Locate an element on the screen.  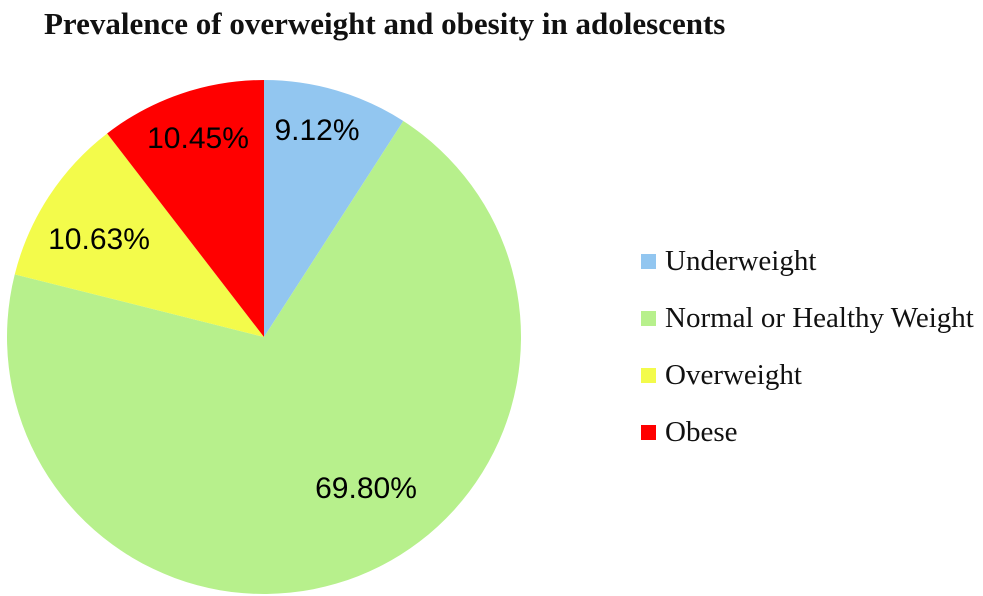
pie-slice-obese is located at coordinates (186, 208).